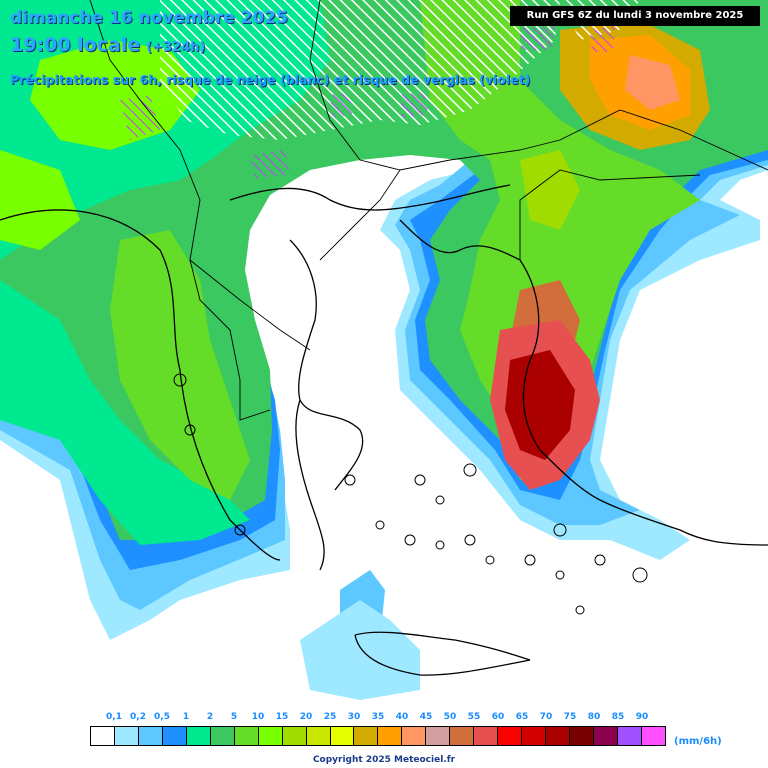  What do you see at coordinates (402, 717) in the screenshot?
I see `legend-label: 40` at bounding box center [402, 717].